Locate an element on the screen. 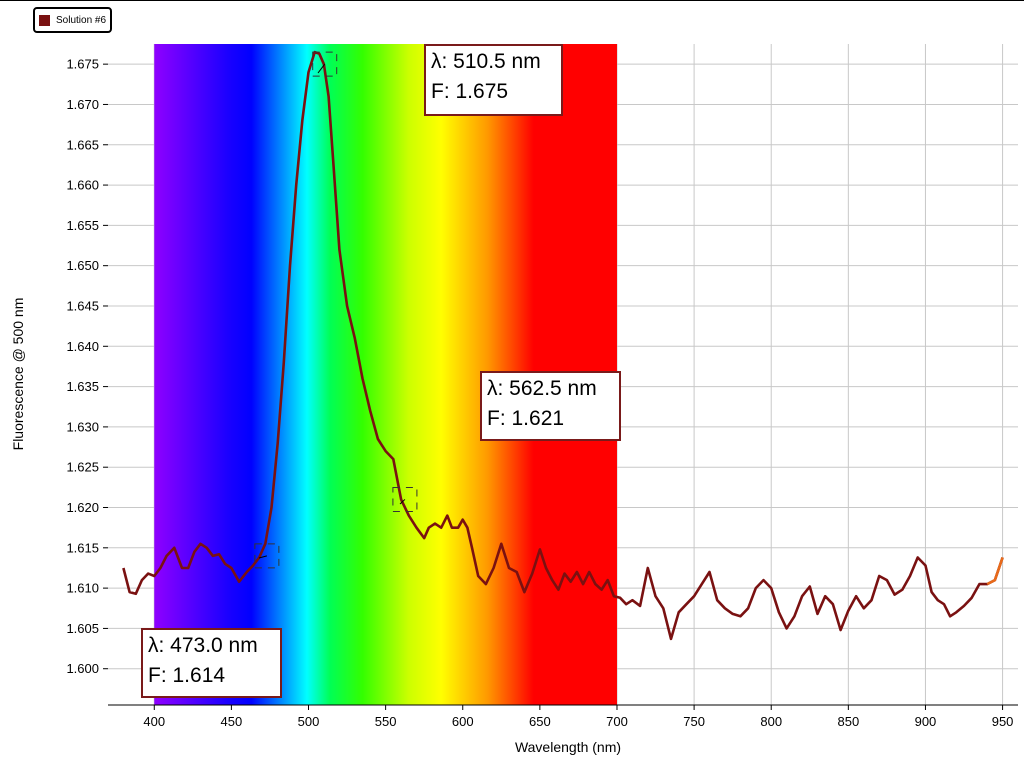 The height and width of the screenshot is (768, 1024). legend-swatch is located at coordinates (44, 20).